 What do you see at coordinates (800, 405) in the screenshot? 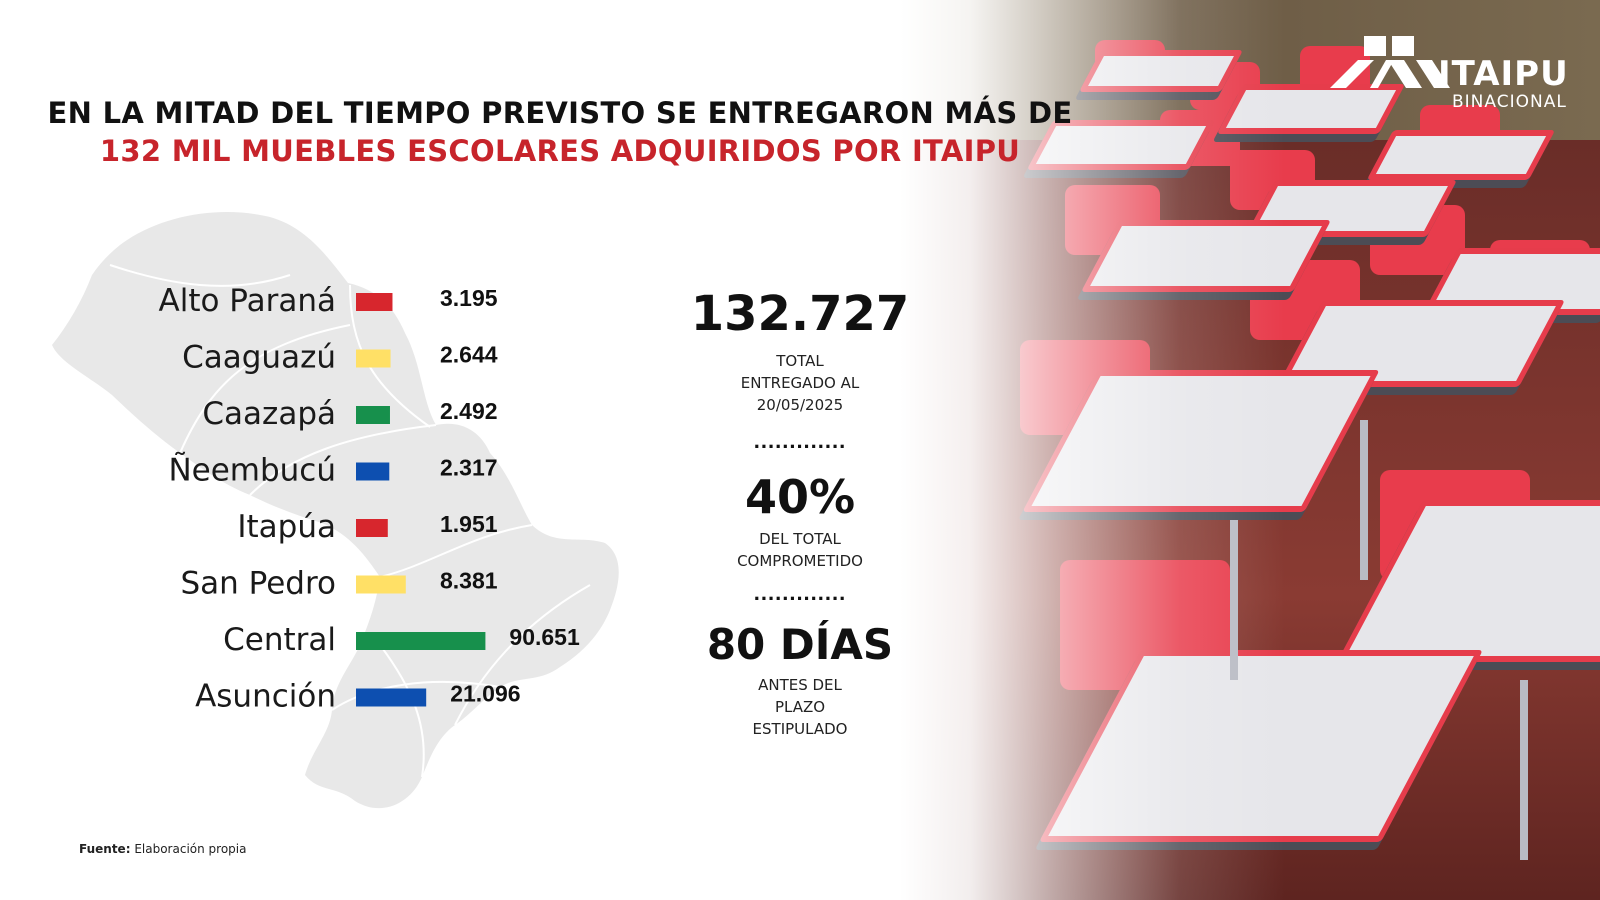
I see `stat-total-line-3: 20/05/2025` at bounding box center [800, 405].